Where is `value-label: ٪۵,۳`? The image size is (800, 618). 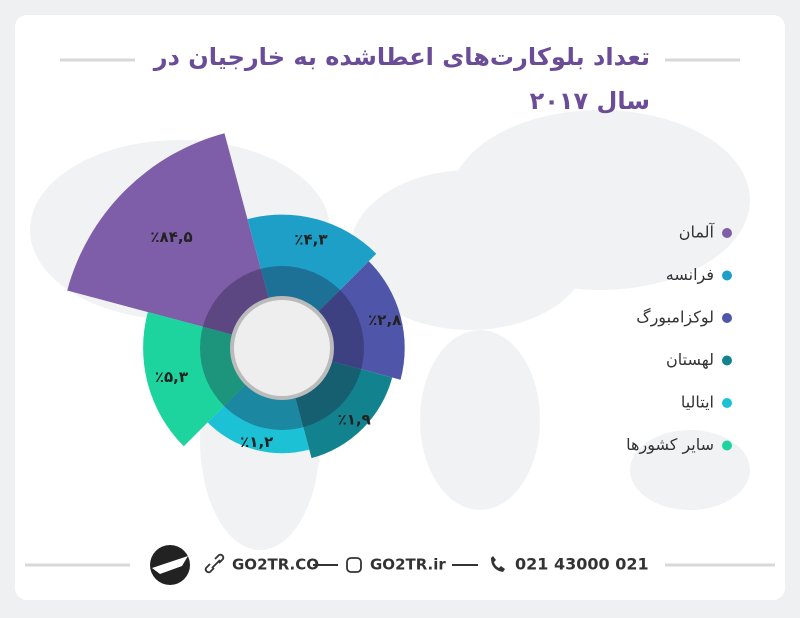 value-label: ٪۵,۳ is located at coordinates (171, 377).